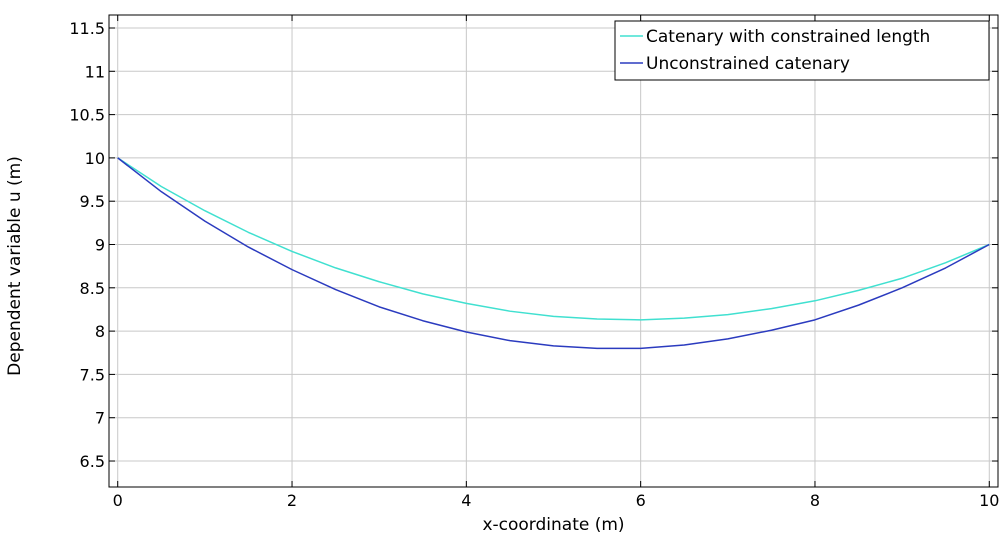 The image size is (1006, 541). I want to click on legend-label-constrained: Catenary with constrained length, so click(788, 37).